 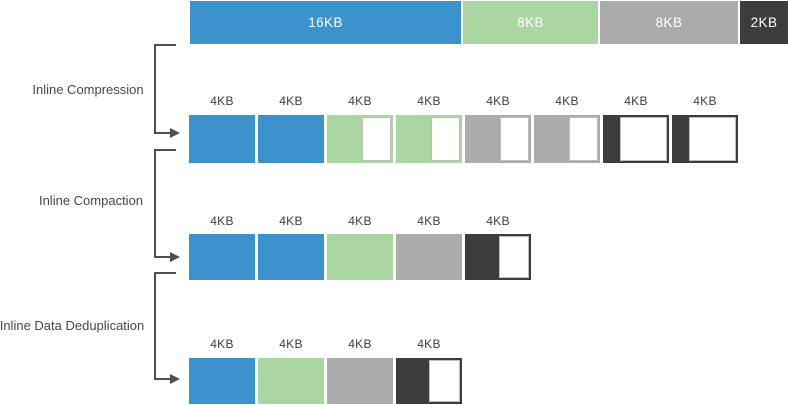 I want to click on source-segment: 16KB, so click(x=325, y=22).